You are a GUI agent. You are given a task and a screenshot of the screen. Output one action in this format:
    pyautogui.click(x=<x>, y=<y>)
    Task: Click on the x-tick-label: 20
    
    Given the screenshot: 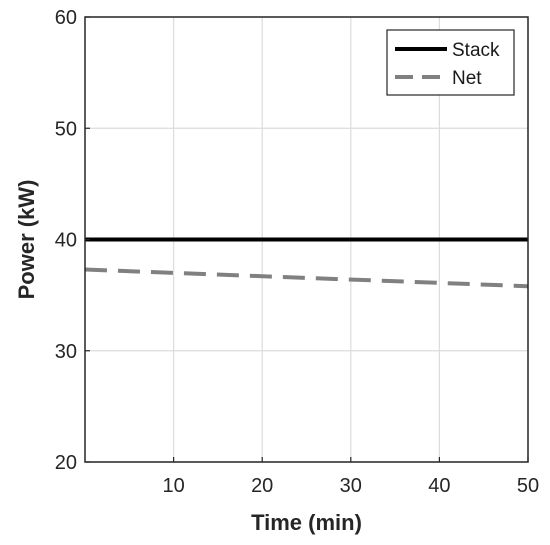 What is the action you would take?
    pyautogui.click(x=262, y=486)
    